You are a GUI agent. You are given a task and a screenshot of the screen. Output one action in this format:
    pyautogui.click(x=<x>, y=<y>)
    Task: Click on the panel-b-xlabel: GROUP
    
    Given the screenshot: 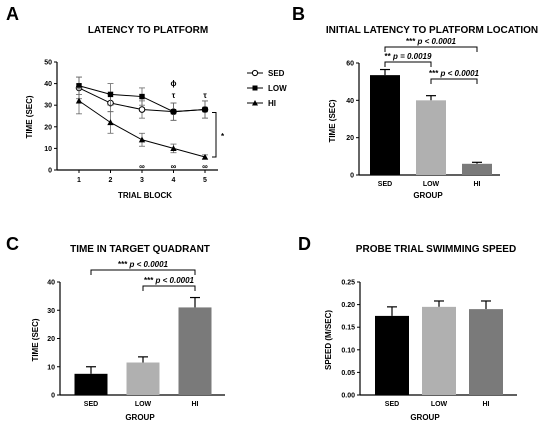 What is the action you would take?
    pyautogui.click(x=428, y=195)
    